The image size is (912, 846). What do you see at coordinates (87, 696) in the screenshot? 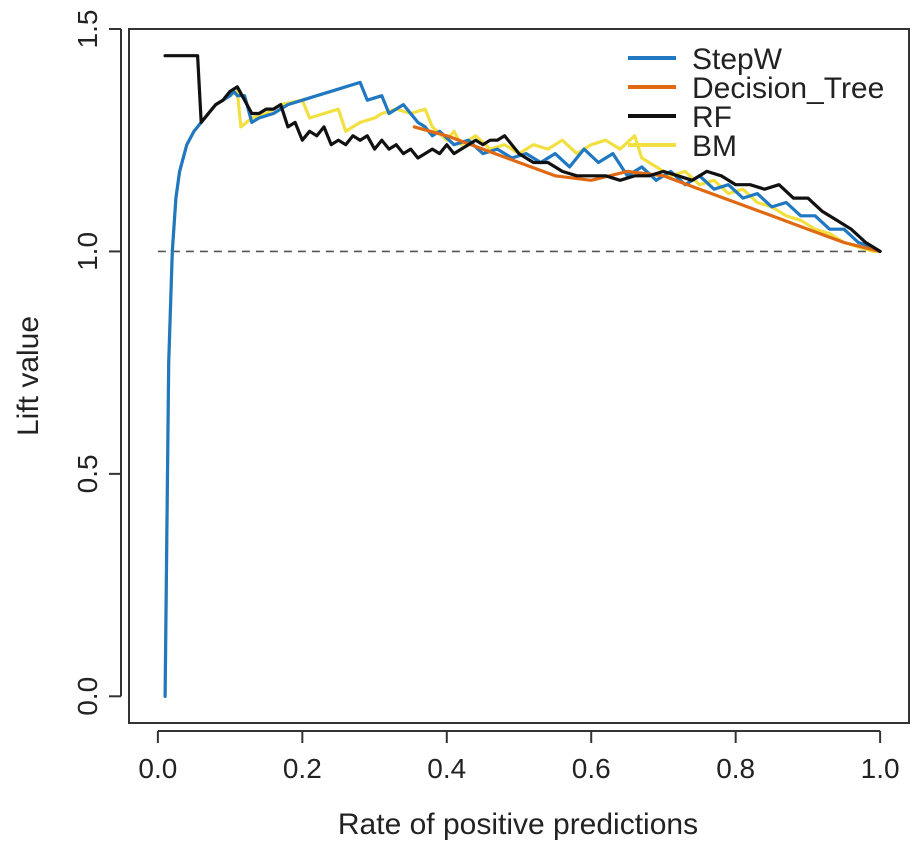
I see `y-tick-label: 0.0` at bounding box center [87, 696].